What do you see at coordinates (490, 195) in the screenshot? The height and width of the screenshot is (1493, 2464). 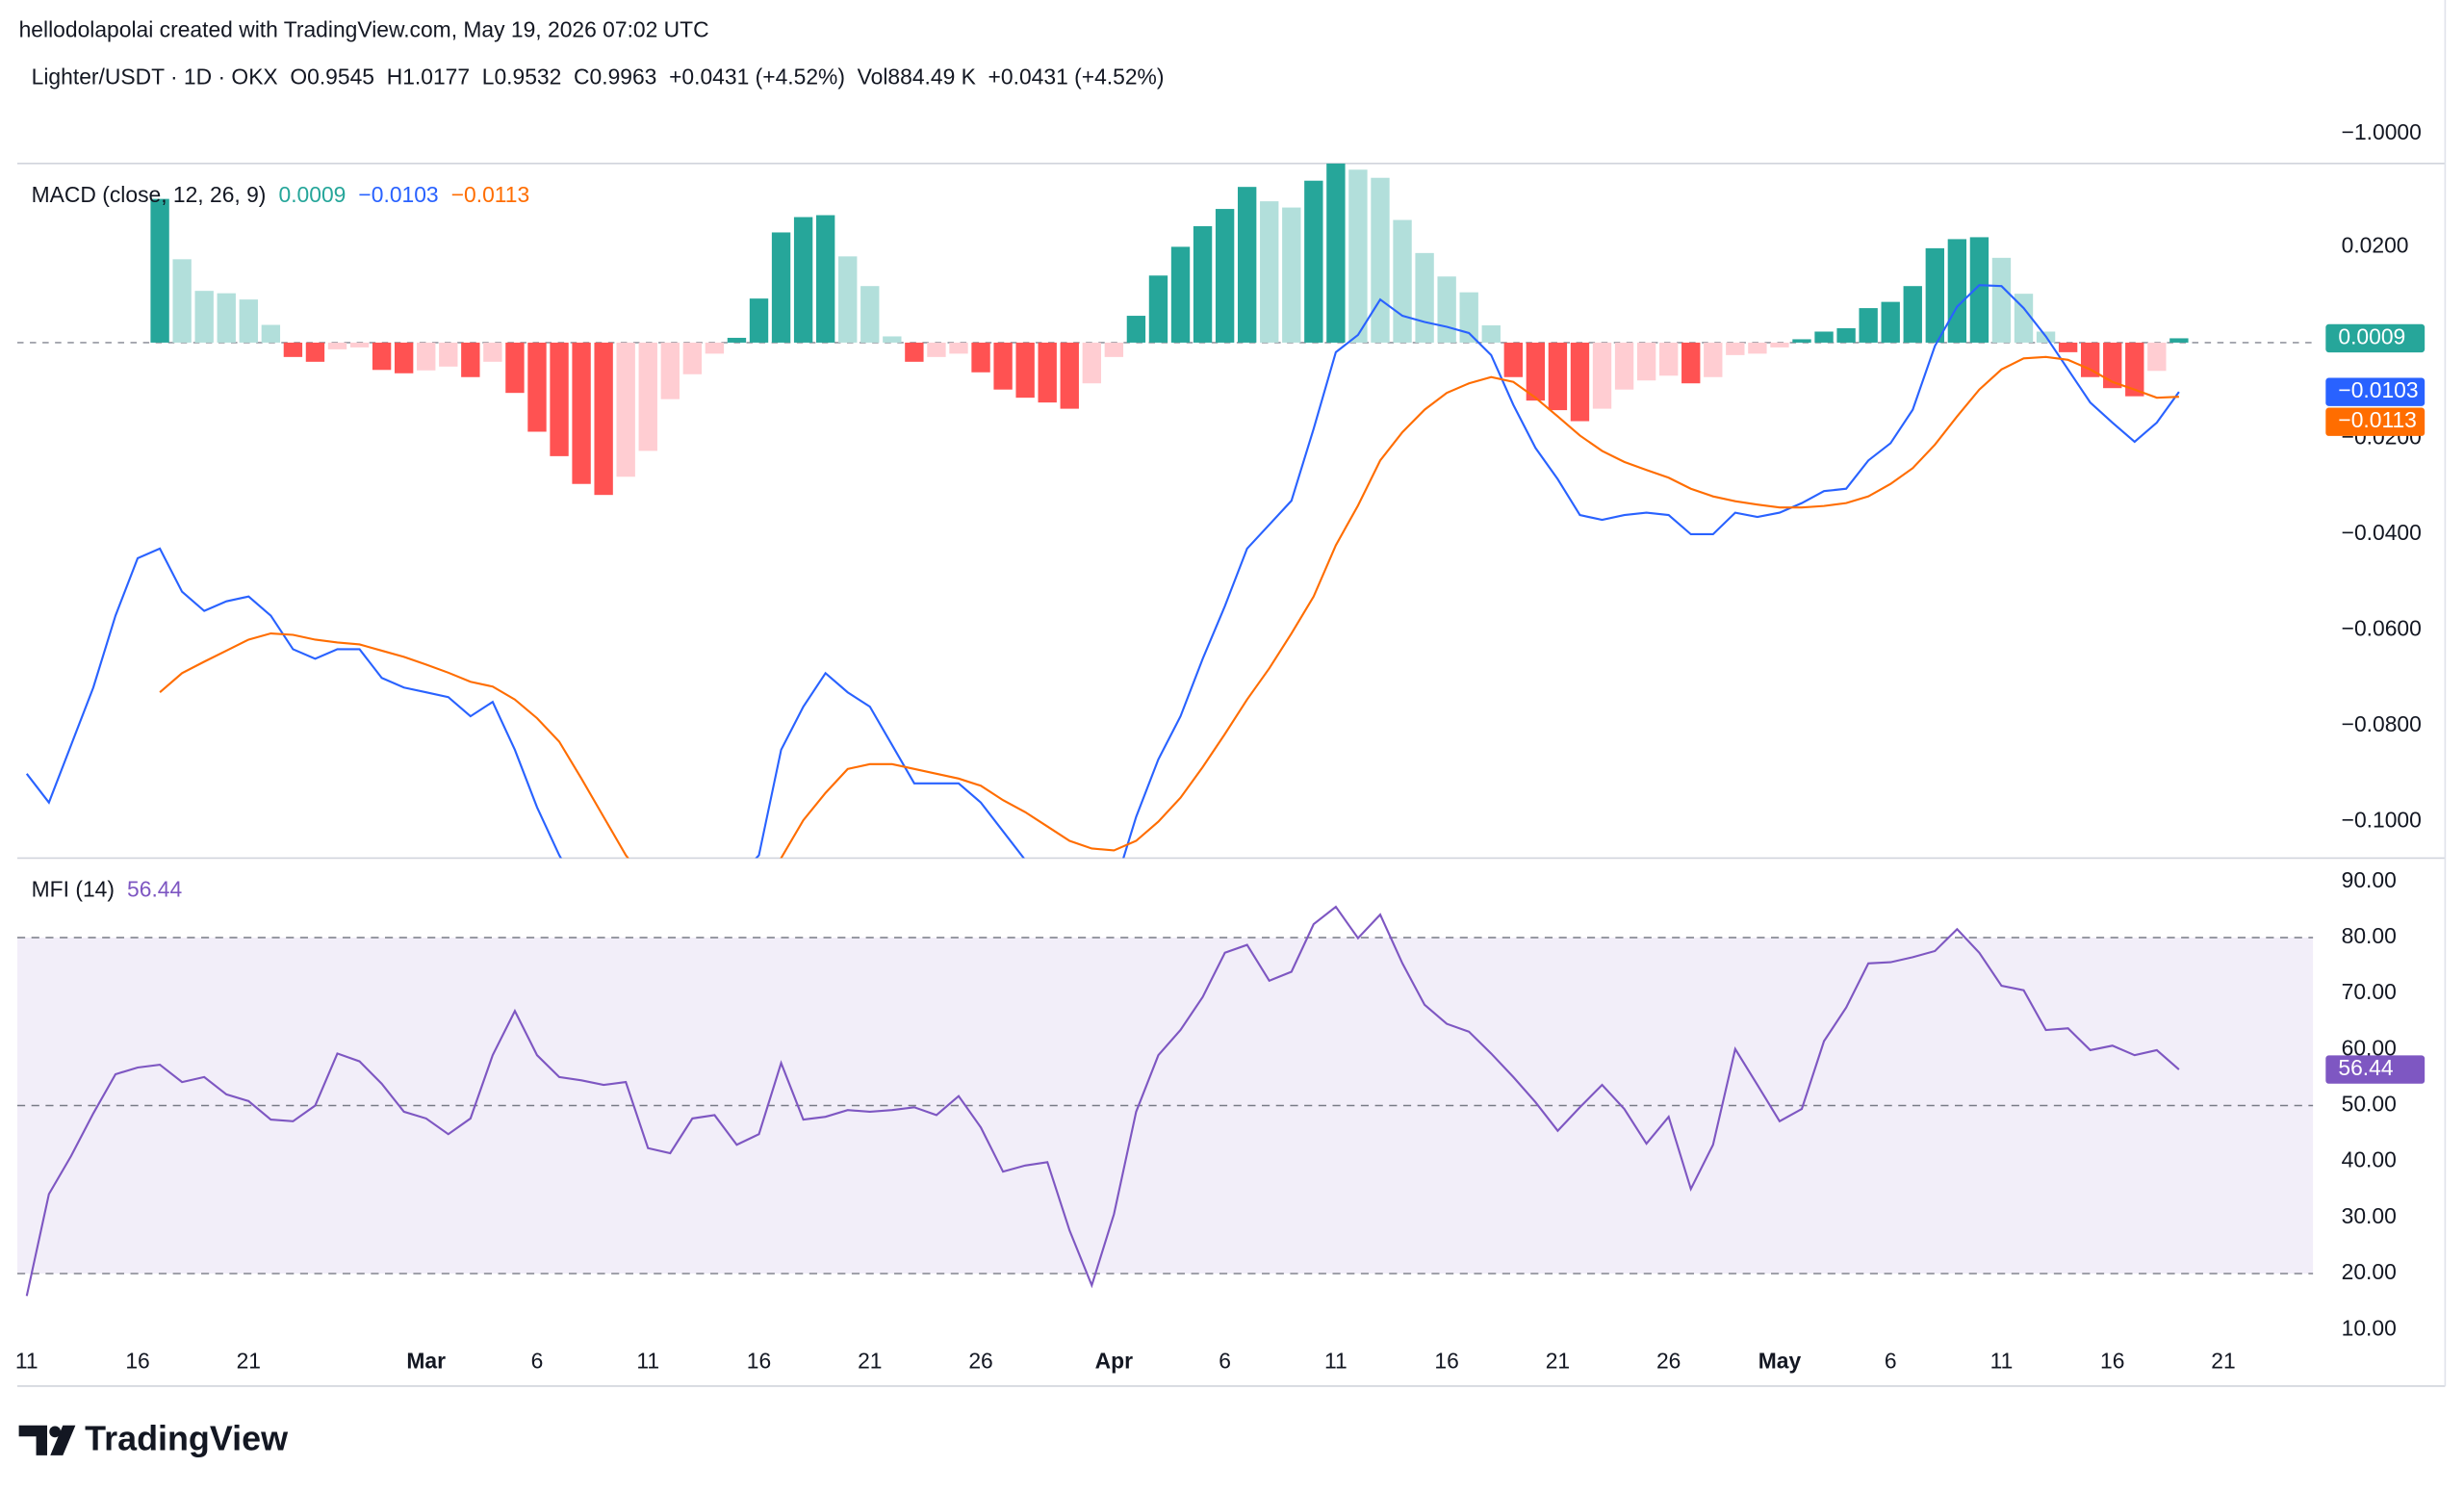 I see `legend-value: −0.0113` at bounding box center [490, 195].